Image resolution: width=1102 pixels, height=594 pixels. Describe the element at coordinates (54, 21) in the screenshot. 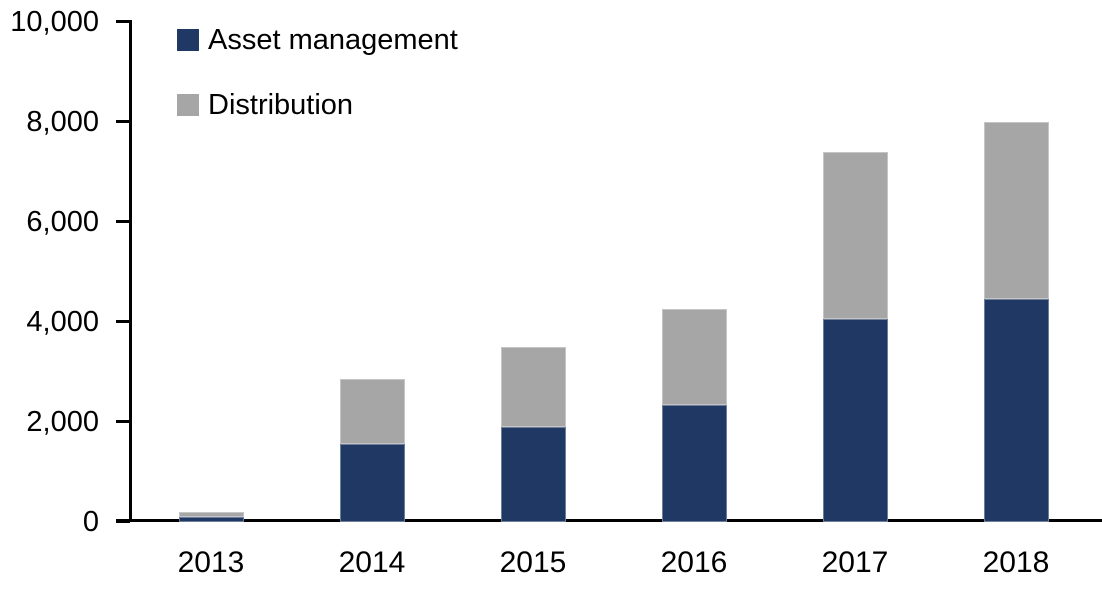

I see `y-axis-tick-label: 10,000` at that location.